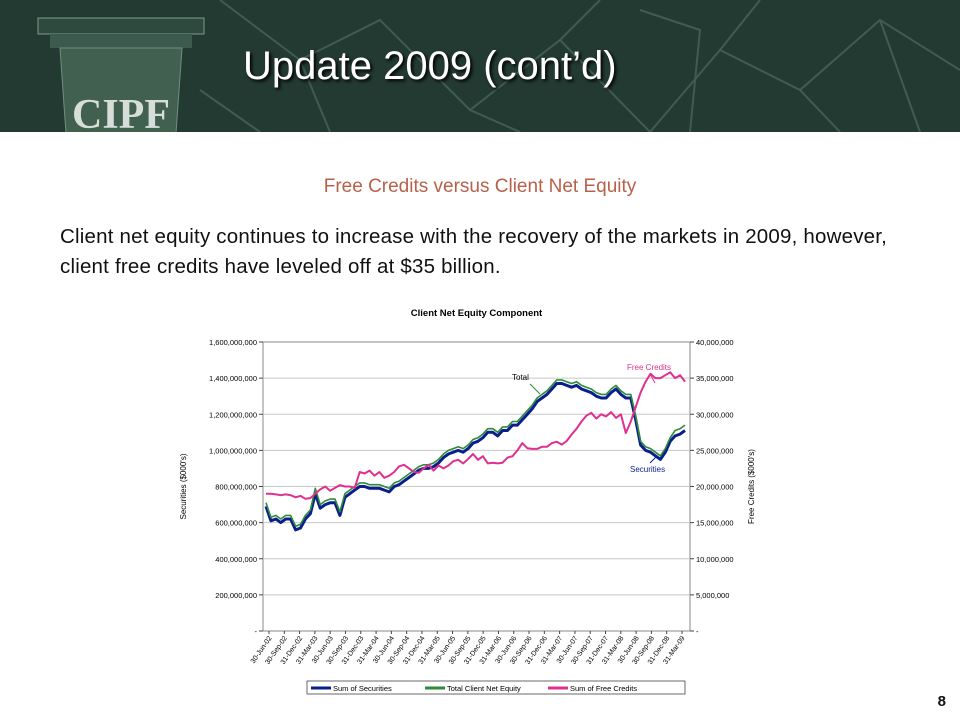 The height and width of the screenshot is (720, 960). Describe the element at coordinates (520, 377) in the screenshot. I see `annotation-total: Total` at that location.